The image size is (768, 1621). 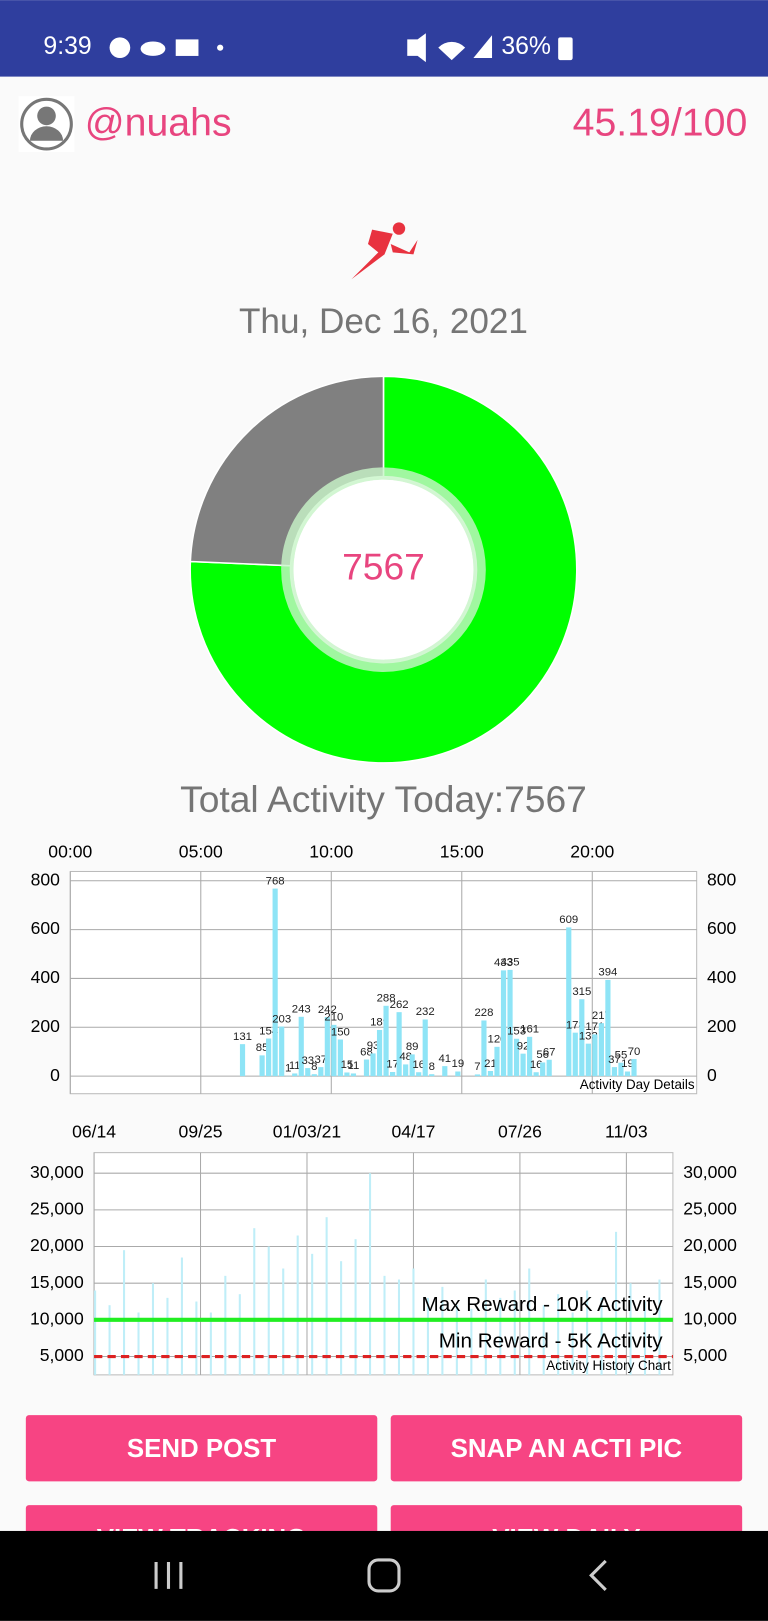 What do you see at coordinates (483, 1013) in the screenshot?
I see `bar-value-label: 228` at bounding box center [483, 1013].